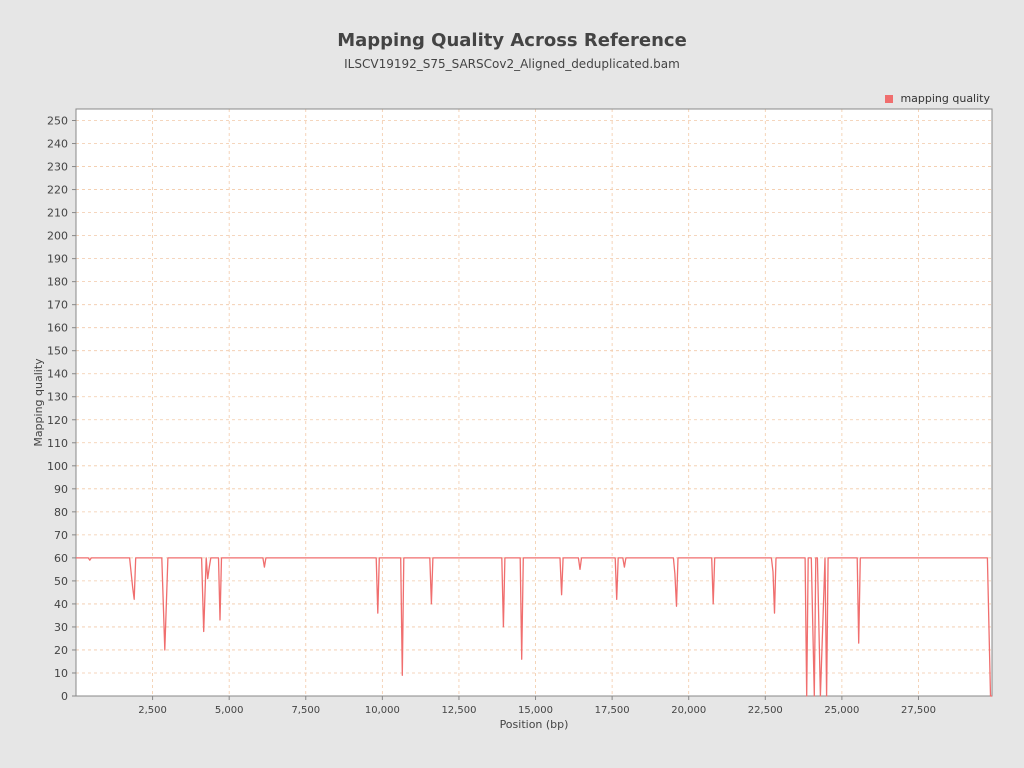 This screenshot has width=1024, height=768. What do you see at coordinates (945, 98) in the screenshot?
I see `legend-label: mapping quality` at bounding box center [945, 98].